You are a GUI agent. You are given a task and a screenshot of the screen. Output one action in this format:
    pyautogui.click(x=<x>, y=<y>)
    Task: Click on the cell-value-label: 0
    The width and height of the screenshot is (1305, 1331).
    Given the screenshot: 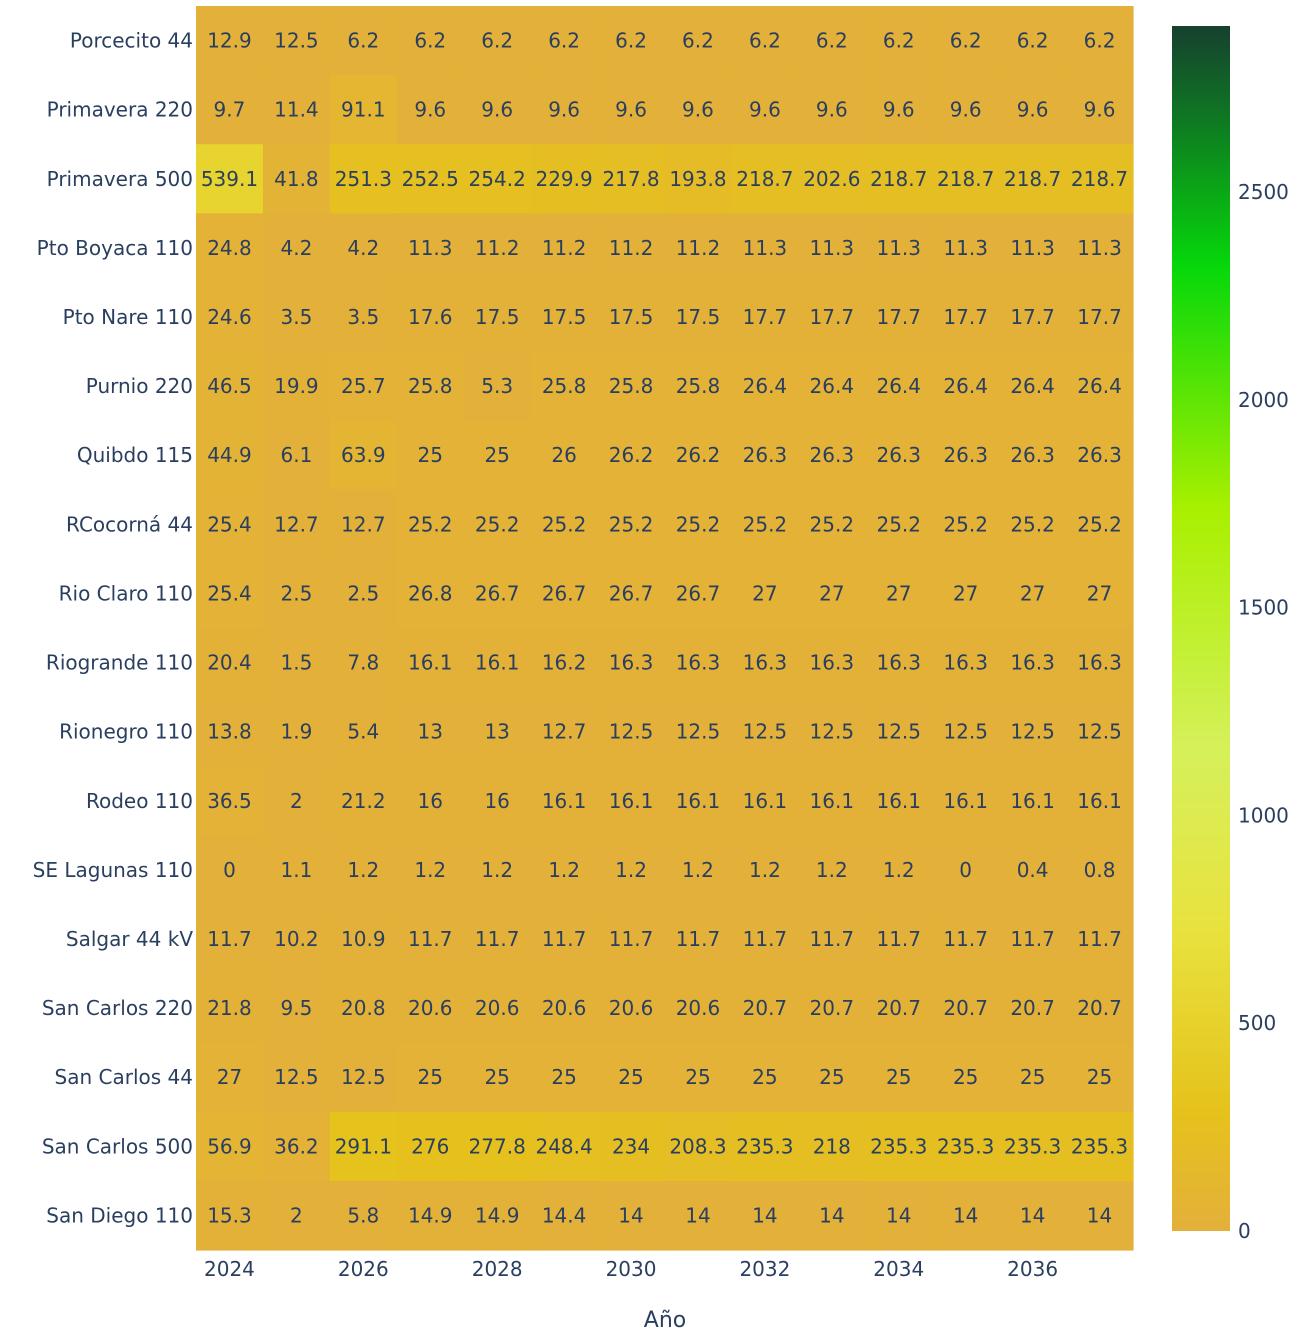 What is the action you would take?
    pyautogui.click(x=965, y=870)
    